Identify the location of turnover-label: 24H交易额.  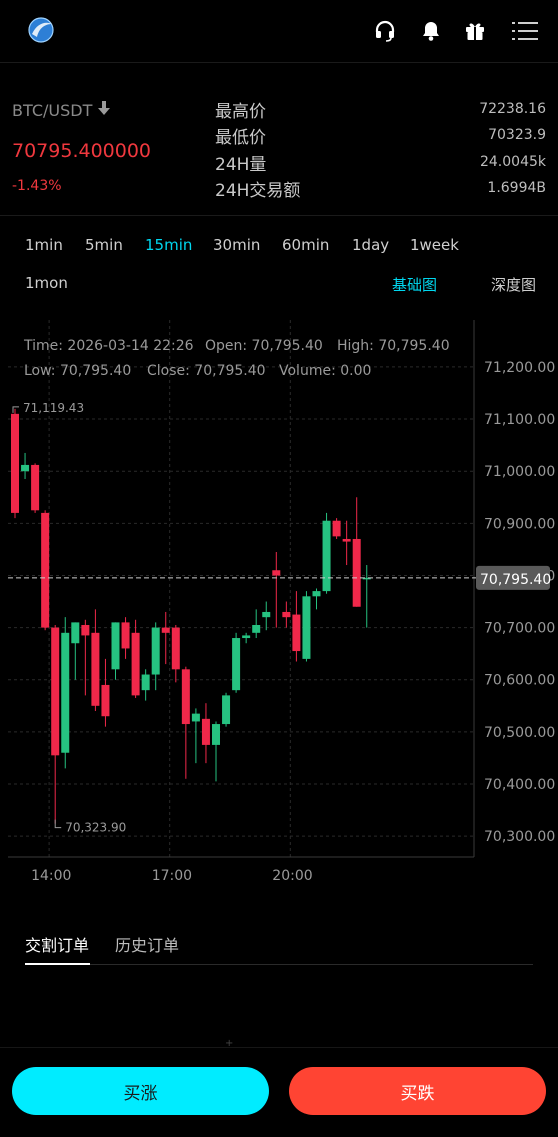
(258, 191).